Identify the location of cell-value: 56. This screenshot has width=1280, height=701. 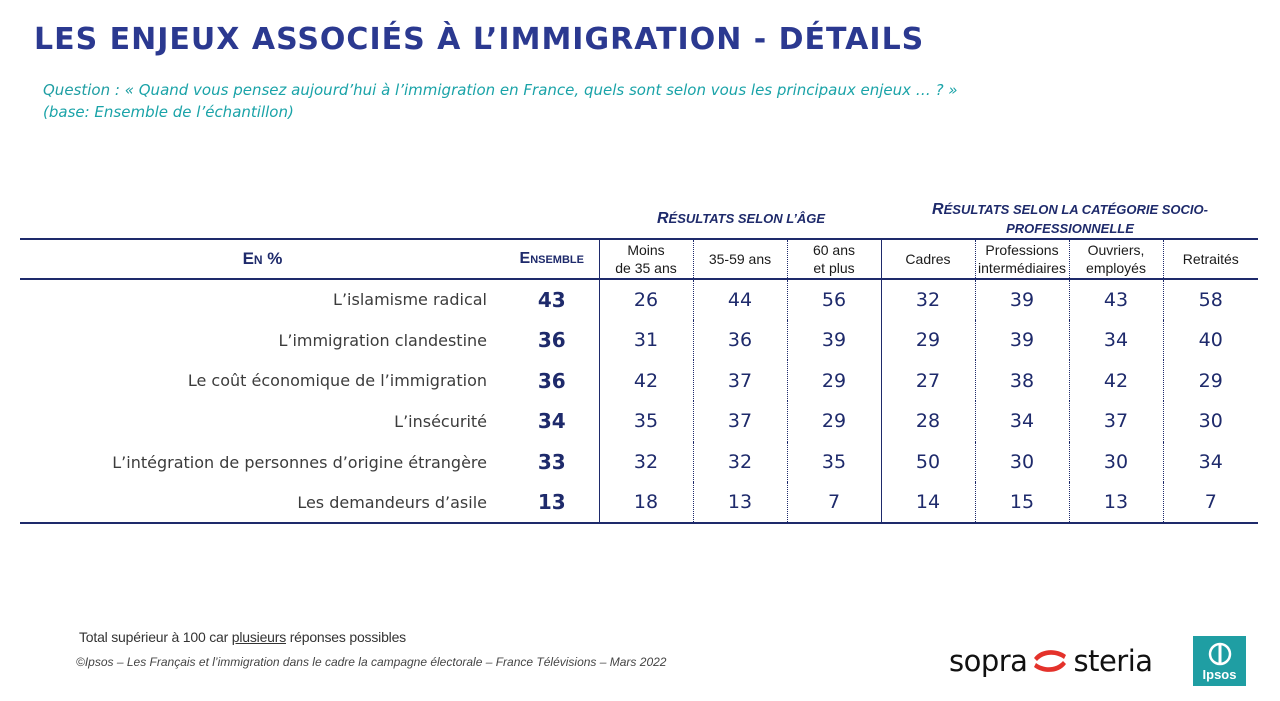
(833, 299).